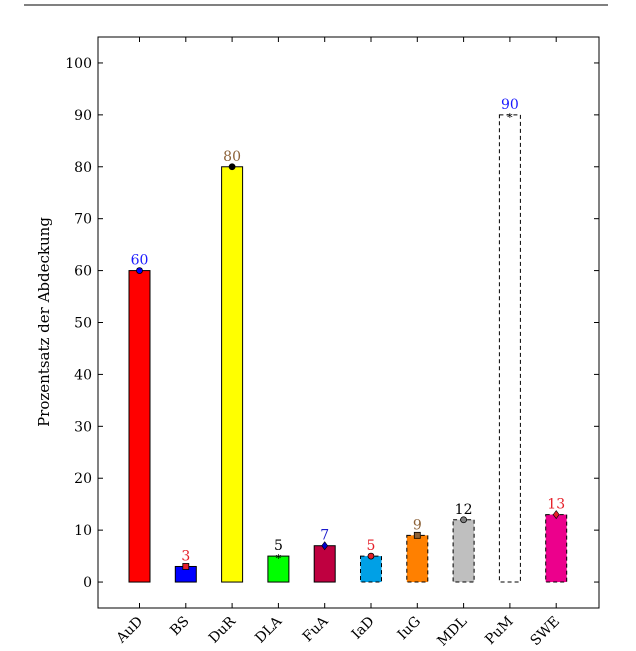 The width and height of the screenshot is (636, 651). Describe the element at coordinates (83, 168) in the screenshot. I see `y-tick-label: 80` at that location.